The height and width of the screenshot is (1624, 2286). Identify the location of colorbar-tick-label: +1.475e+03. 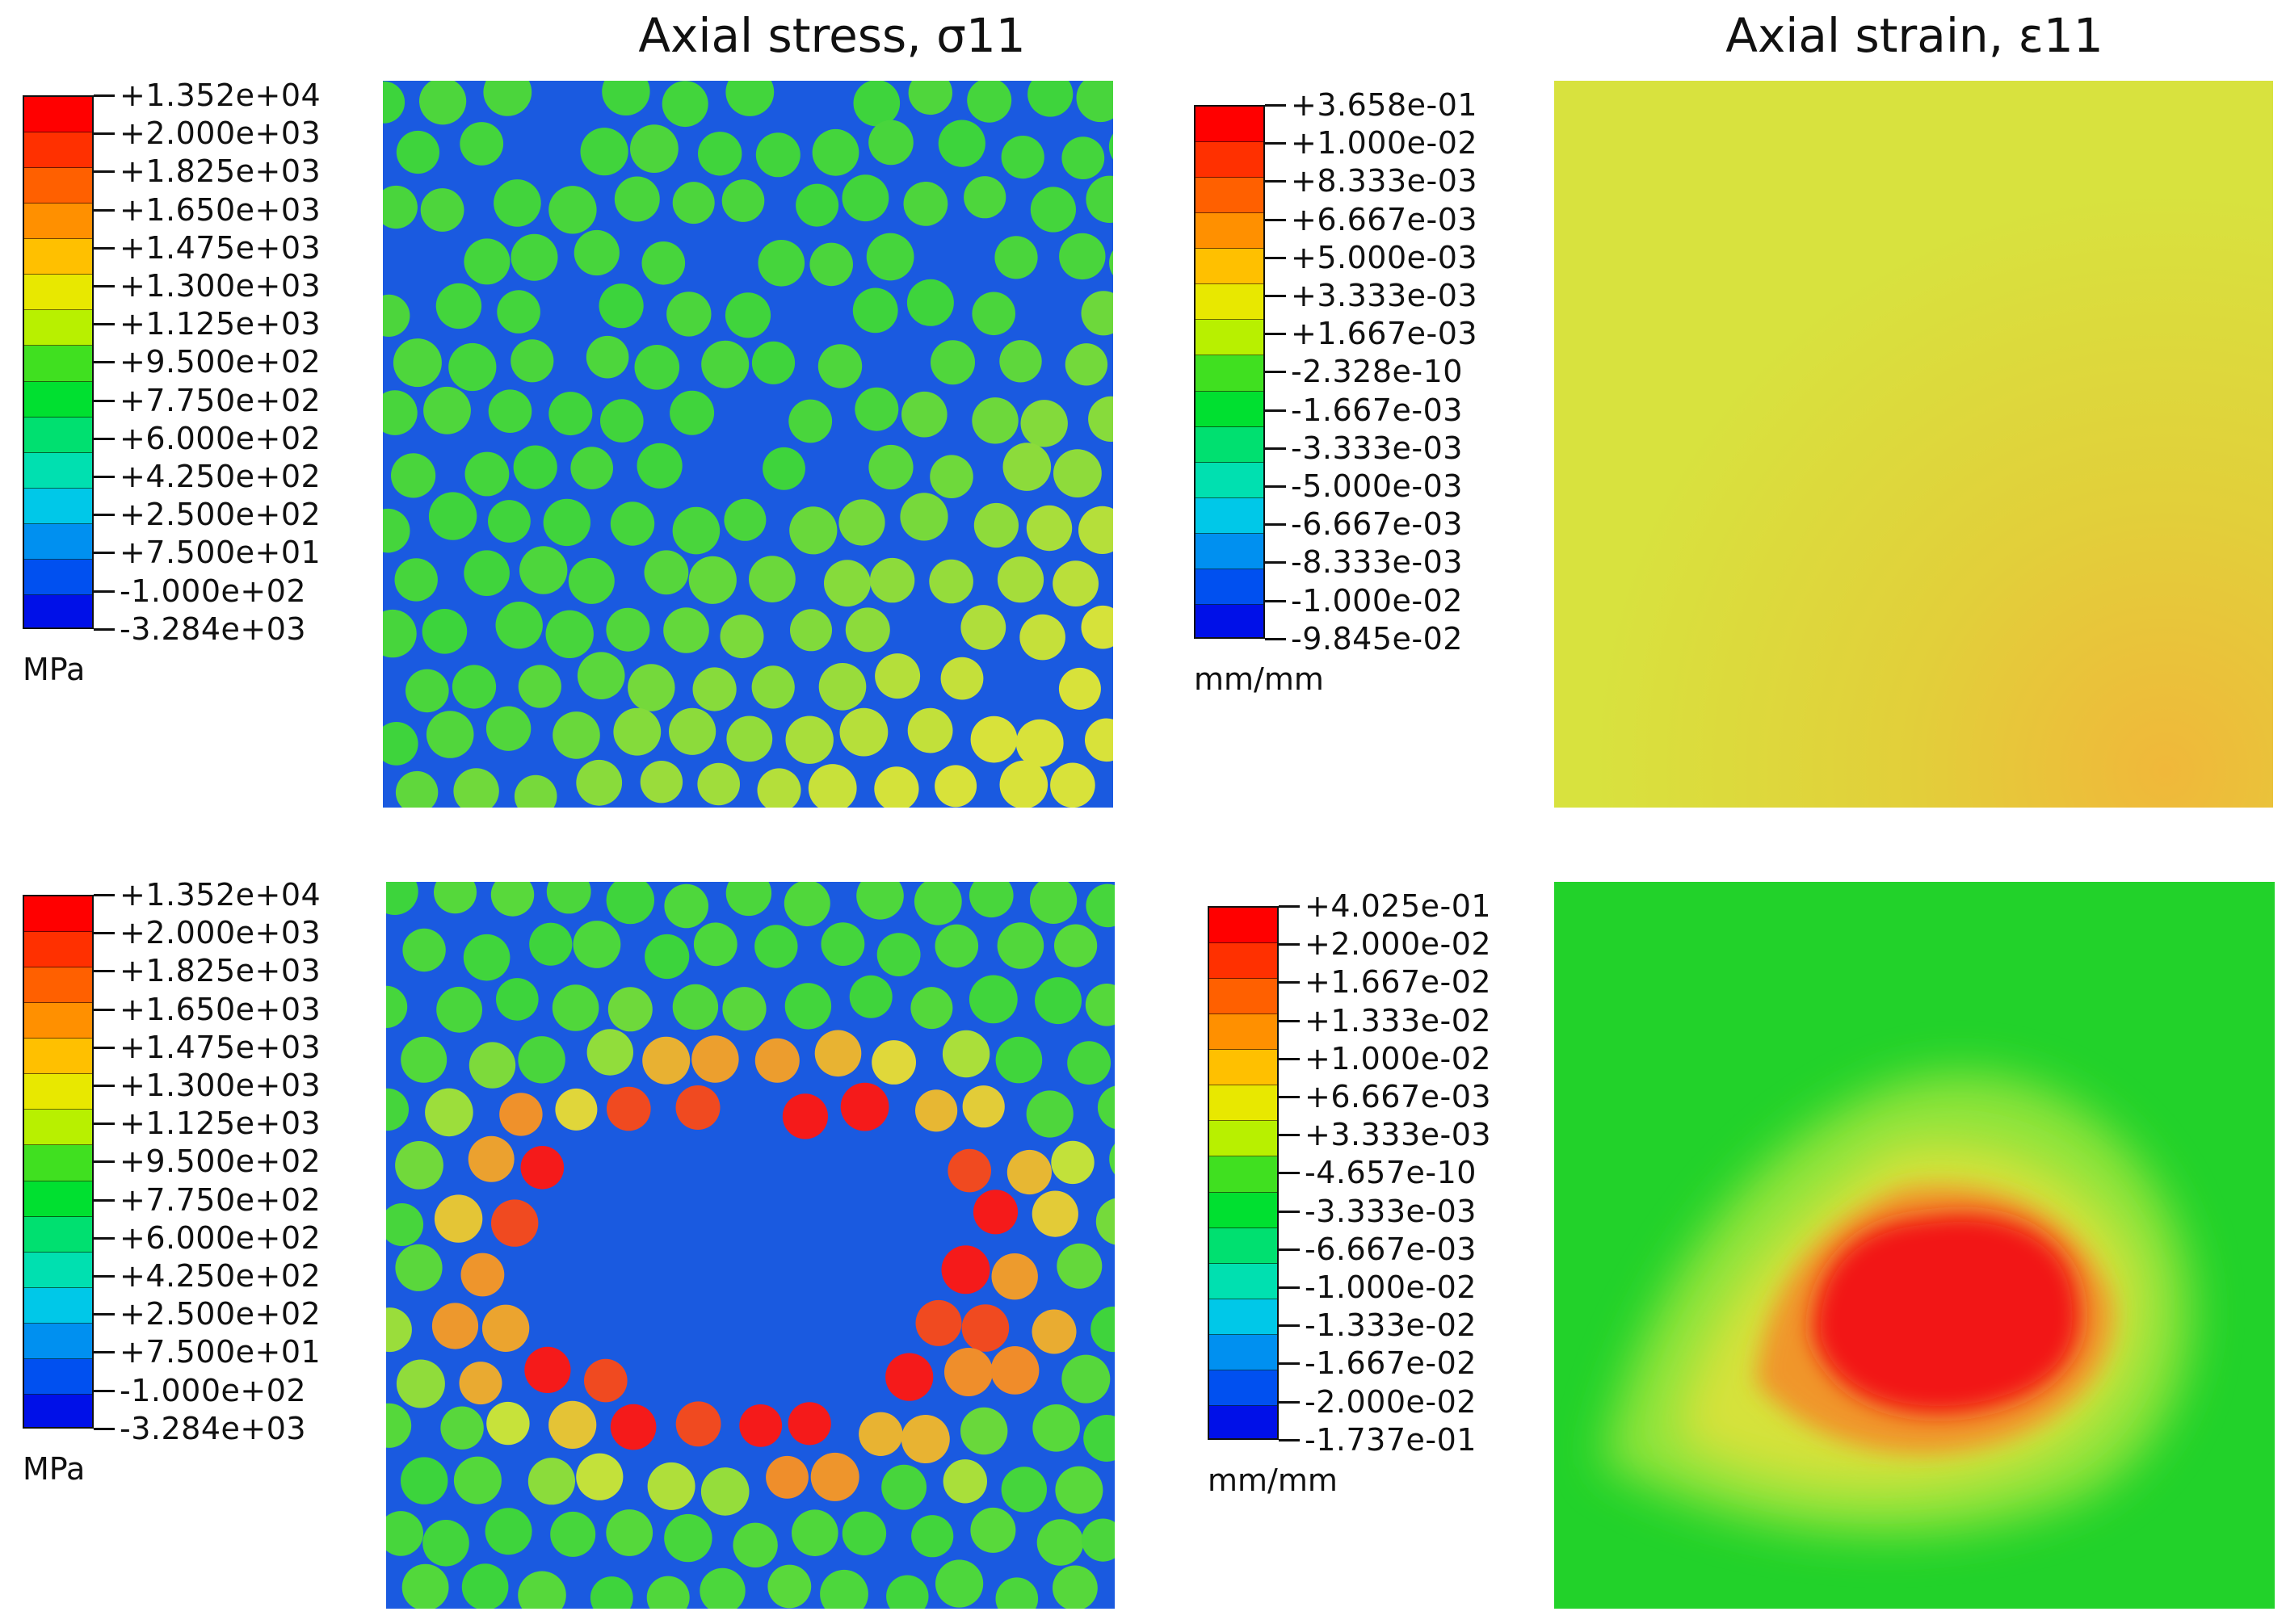
(221, 1047).